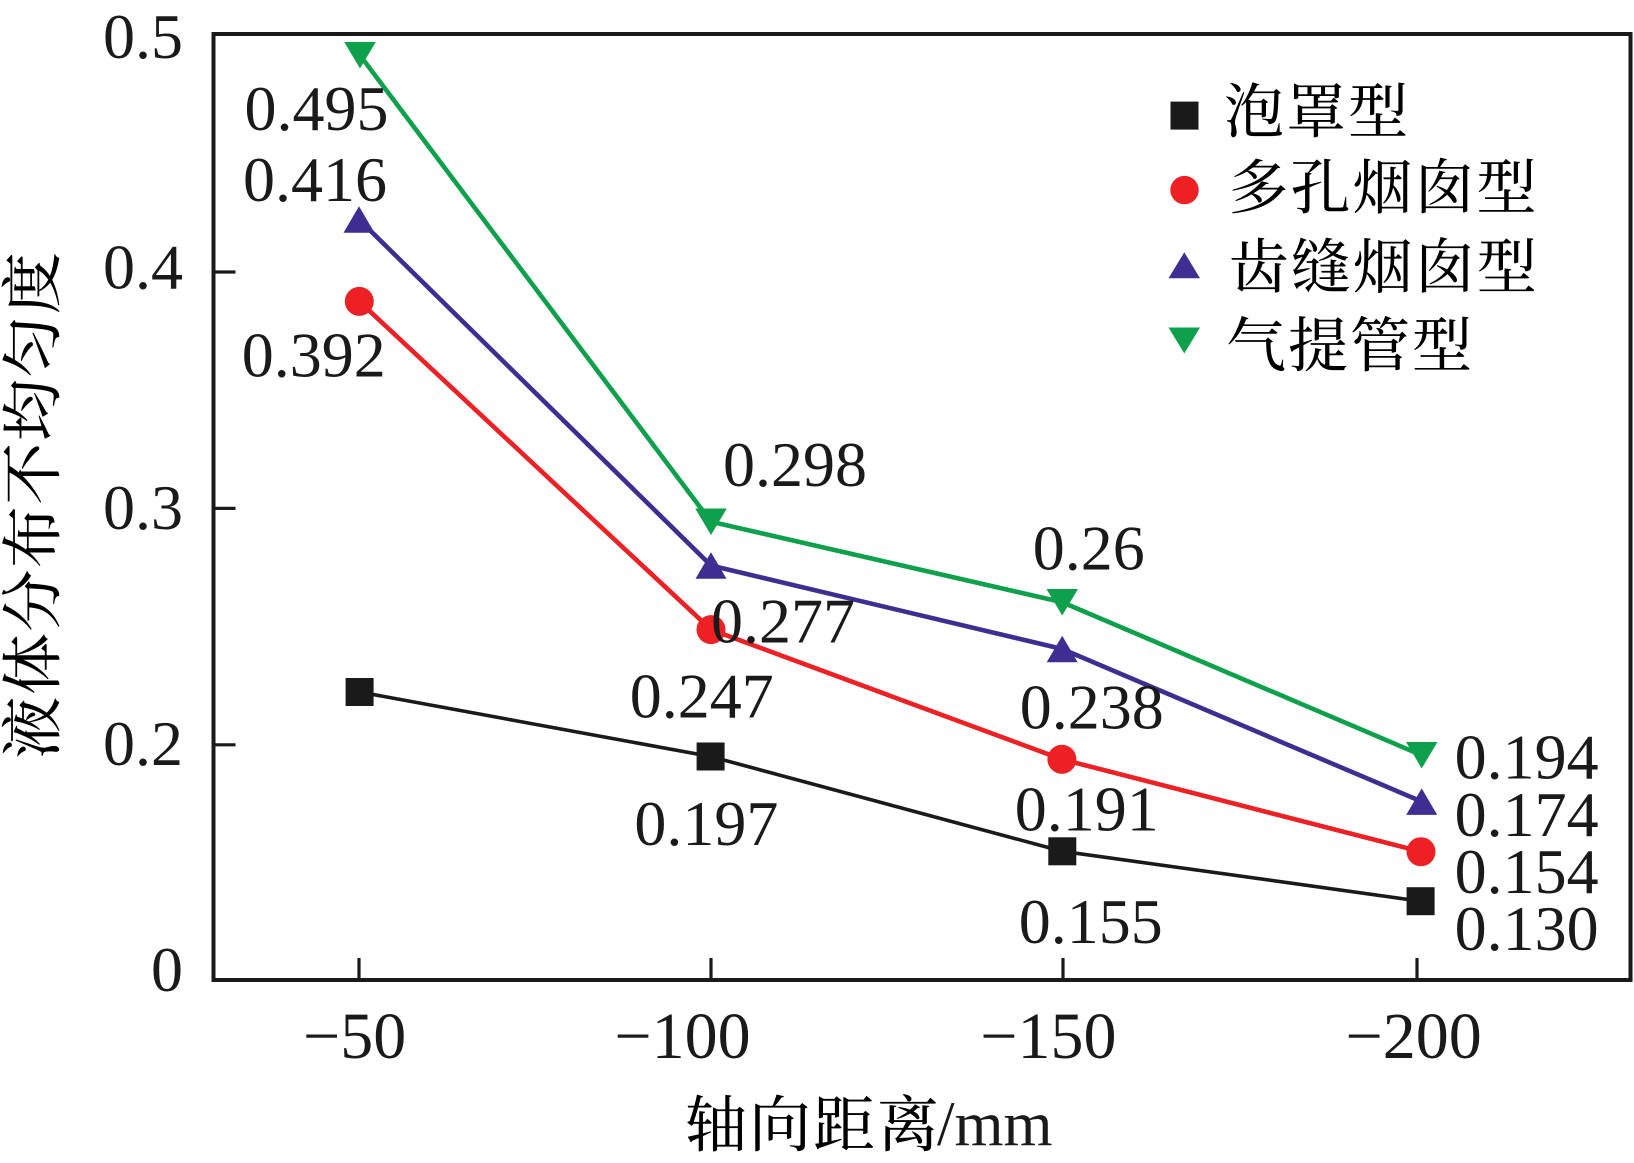 This screenshot has width=1634, height=1163. Describe the element at coordinates (1087, 808) in the screenshot. I see `svg-text: 0.191` at that location.